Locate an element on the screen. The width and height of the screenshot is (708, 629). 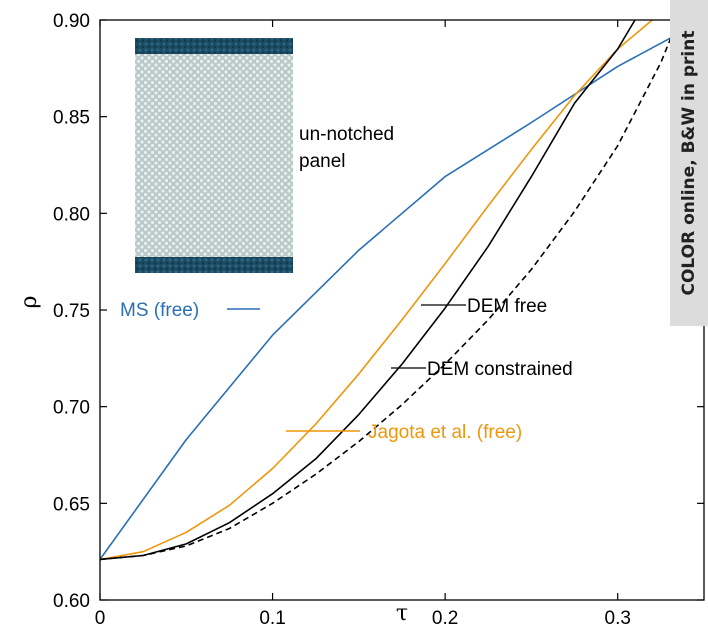
y-tick-label-0: 0.60 is located at coordinates (71, 601).